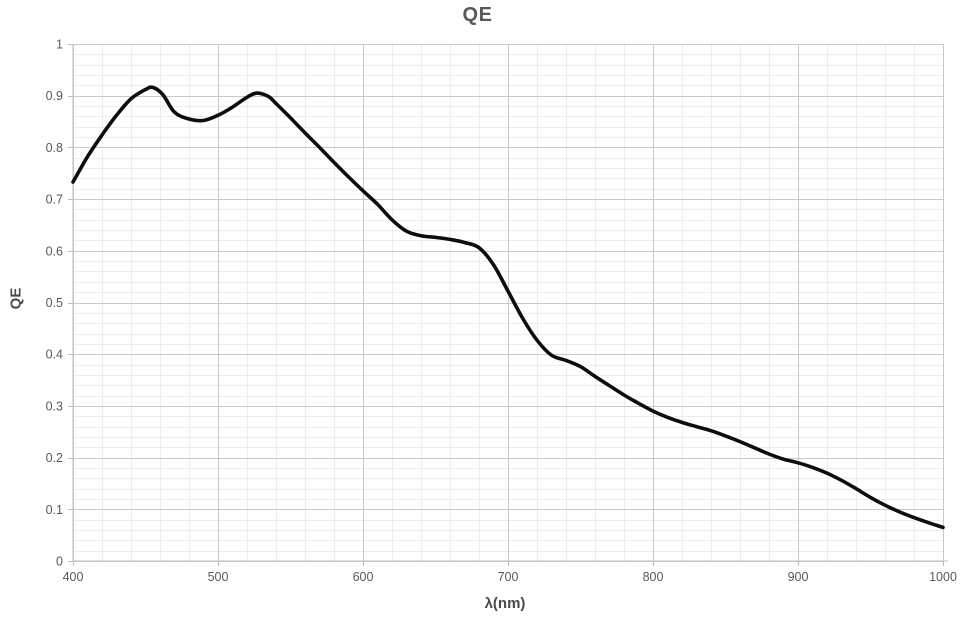  I want to click on y-tick-label: 0.5, so click(54, 303).